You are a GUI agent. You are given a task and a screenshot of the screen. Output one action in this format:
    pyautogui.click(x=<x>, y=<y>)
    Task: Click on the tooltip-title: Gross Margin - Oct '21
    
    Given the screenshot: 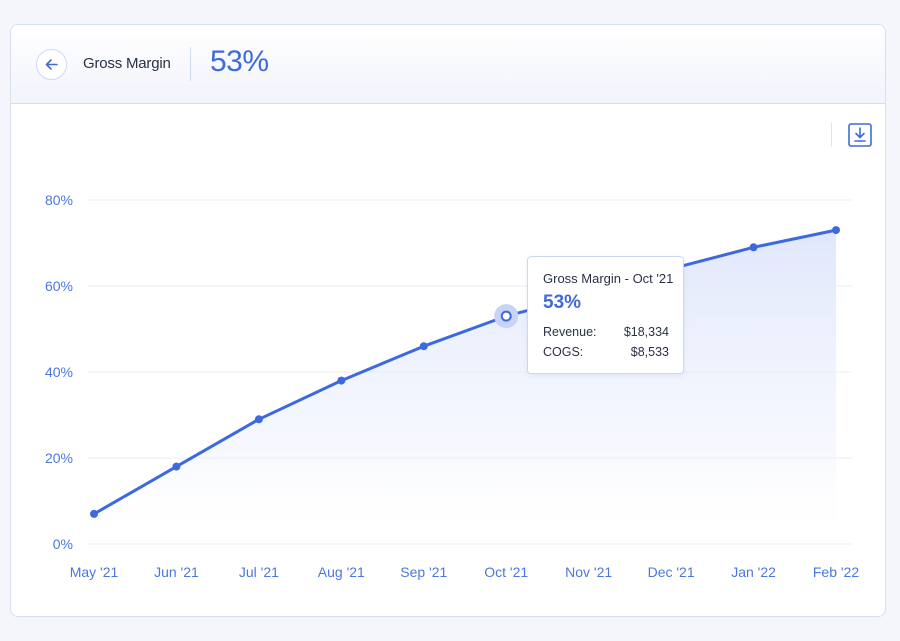 What is the action you would take?
    pyautogui.click(x=608, y=278)
    